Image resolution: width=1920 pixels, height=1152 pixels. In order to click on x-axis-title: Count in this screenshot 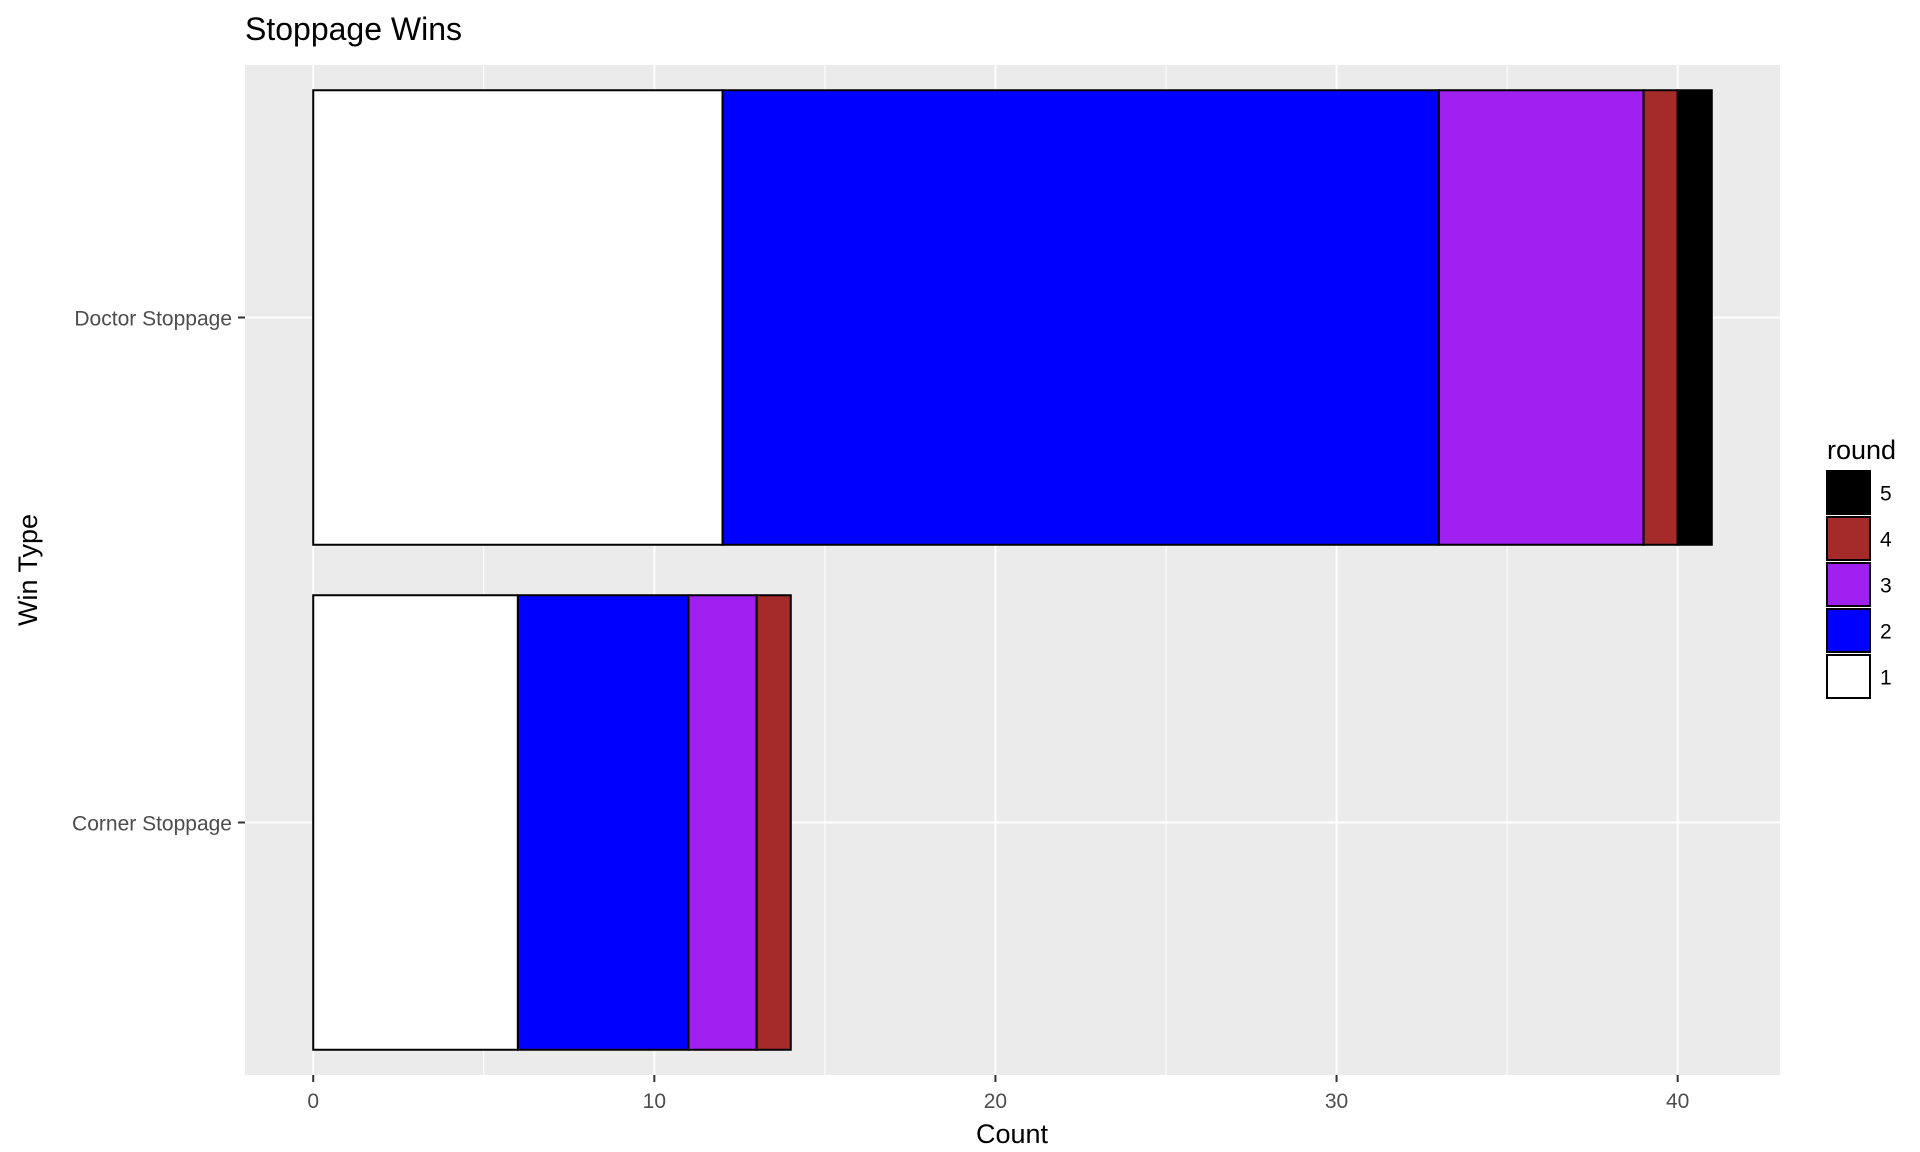, I will do `click(1012, 1134)`.